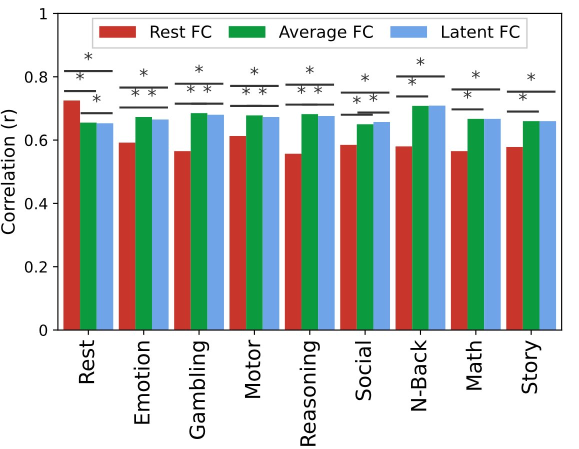 The height and width of the screenshot is (449, 579). I want to click on y-axis-title: Correlation (r), so click(8, 172).